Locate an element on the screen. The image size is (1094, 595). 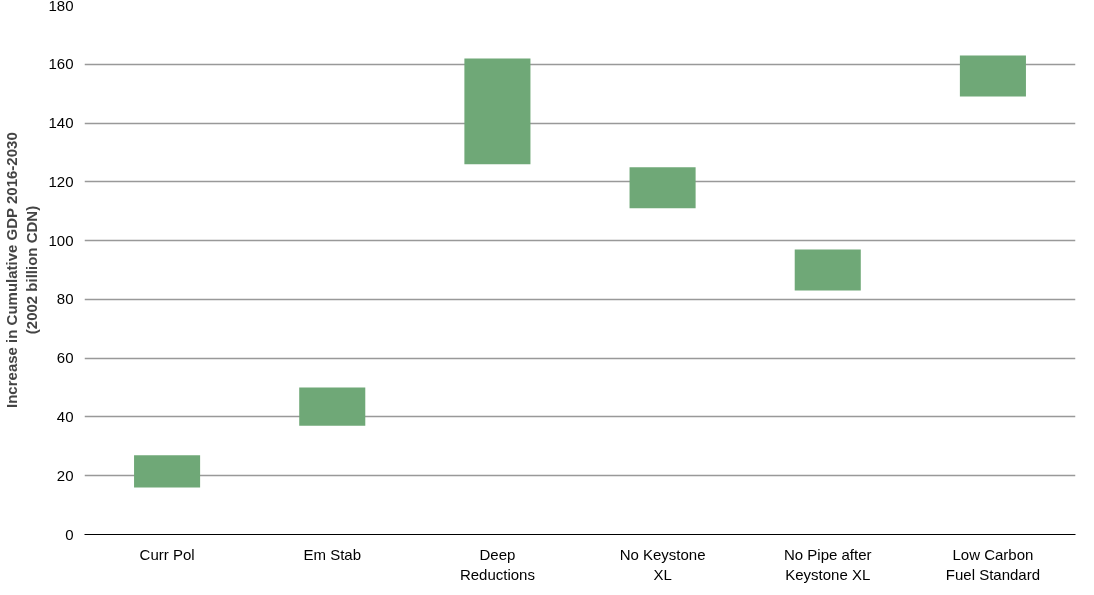
y-tick-label: 100 is located at coordinates (61, 240).